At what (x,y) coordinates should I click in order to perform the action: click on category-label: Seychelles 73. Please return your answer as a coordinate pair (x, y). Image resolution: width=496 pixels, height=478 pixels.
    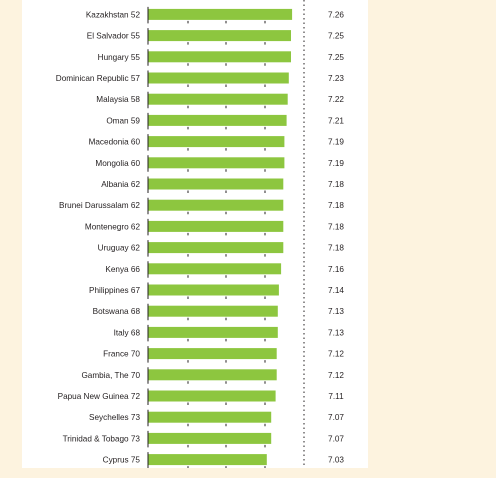
    Looking at the image, I should click on (114, 417).